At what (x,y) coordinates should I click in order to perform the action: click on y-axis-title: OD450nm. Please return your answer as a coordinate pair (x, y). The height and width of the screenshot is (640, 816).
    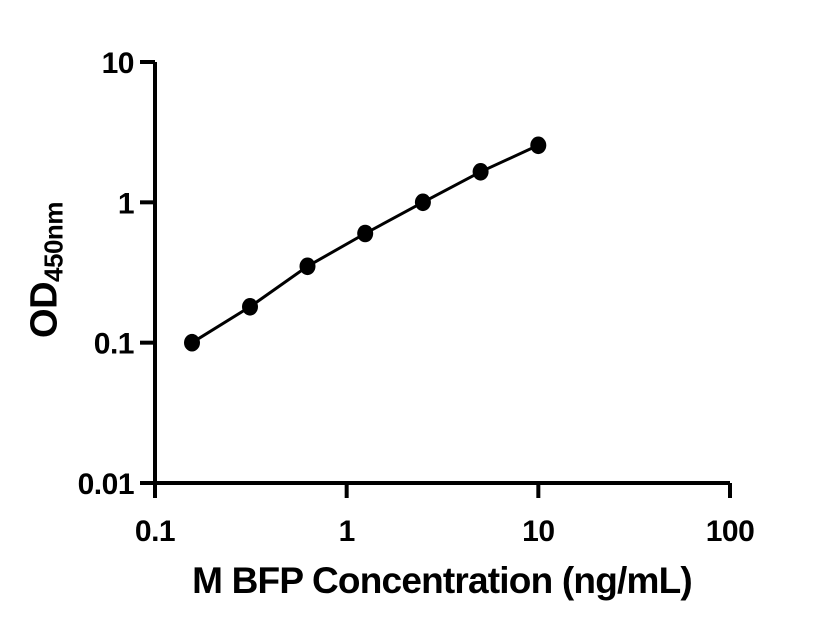
    Looking at the image, I should click on (46, 270).